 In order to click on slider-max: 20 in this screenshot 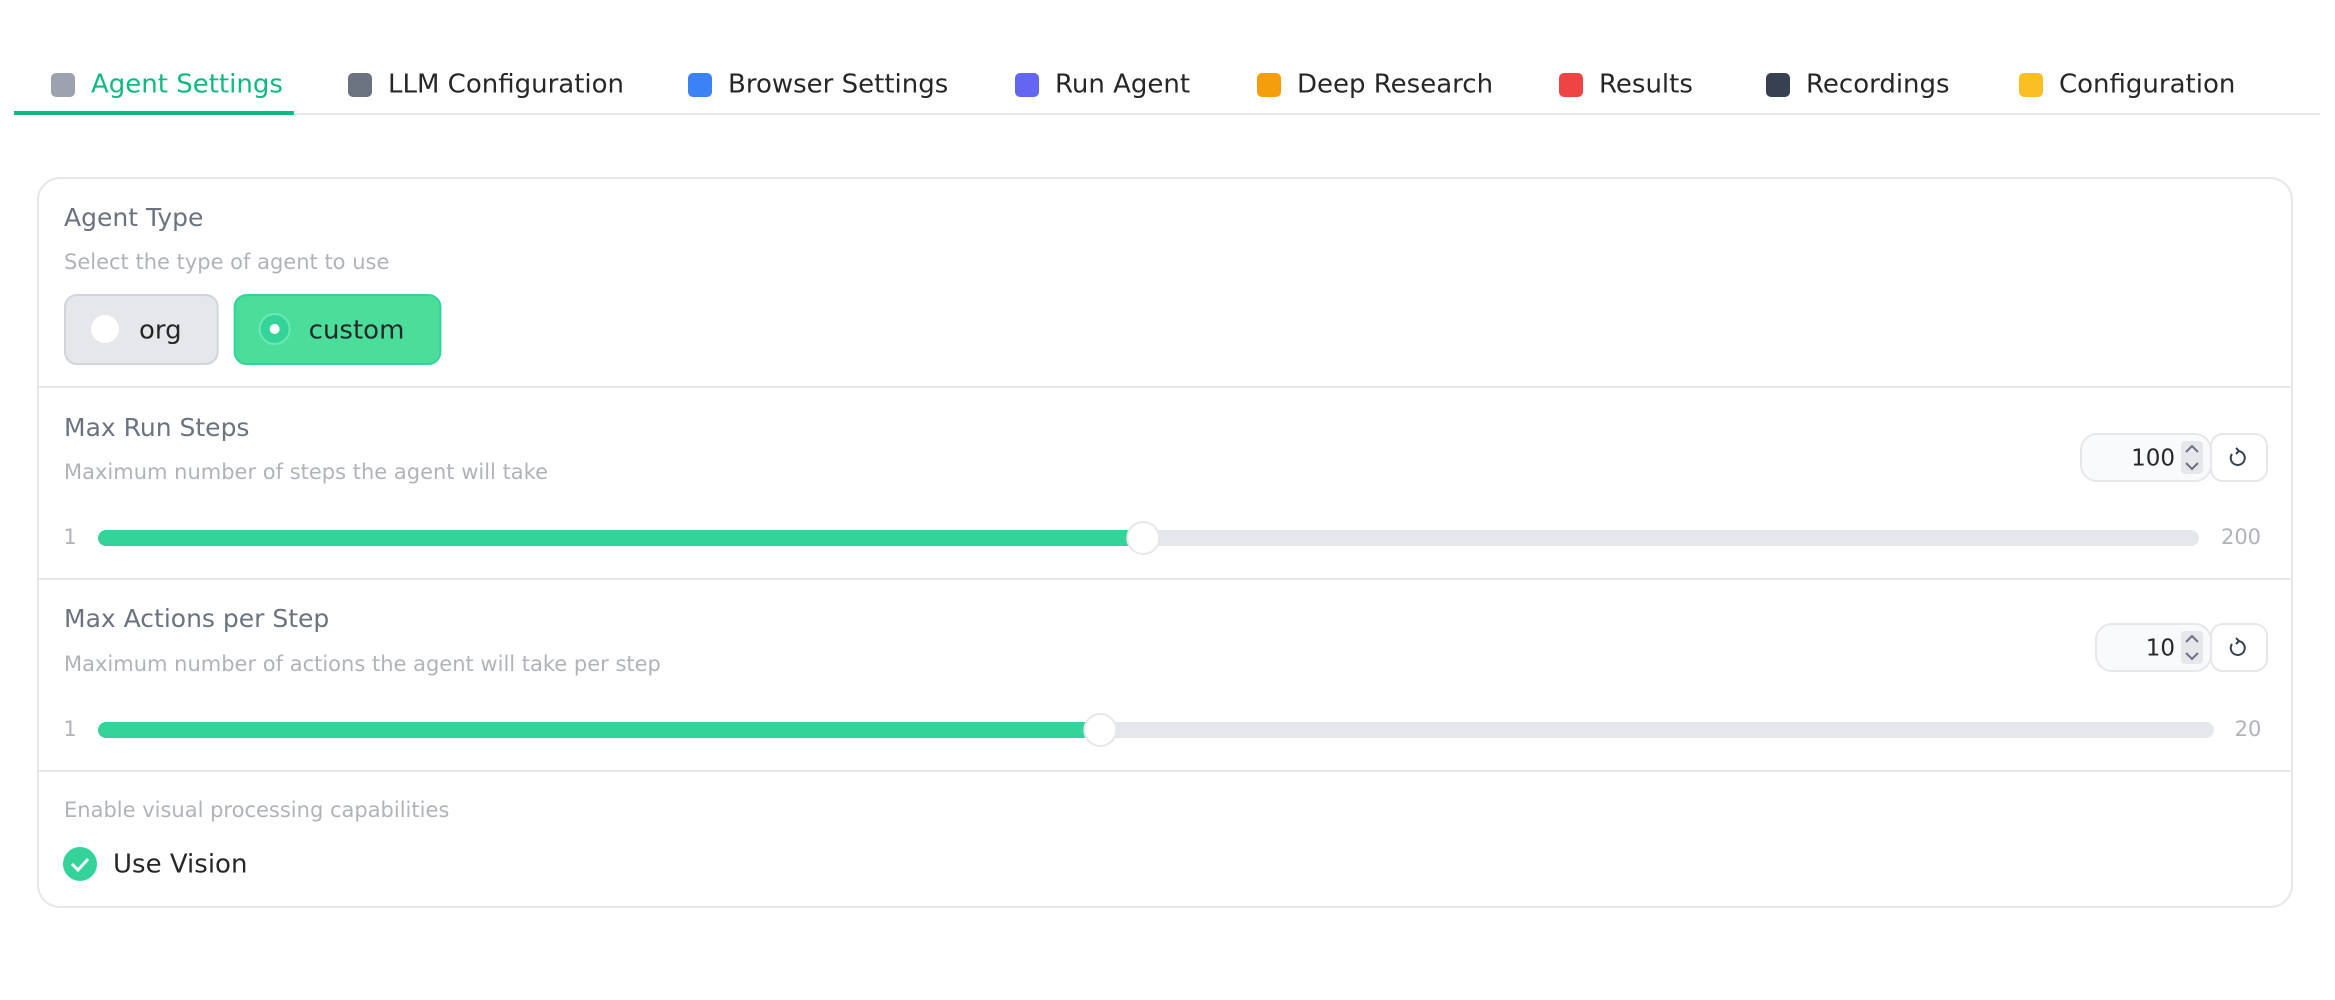, I will do `click(2248, 729)`.